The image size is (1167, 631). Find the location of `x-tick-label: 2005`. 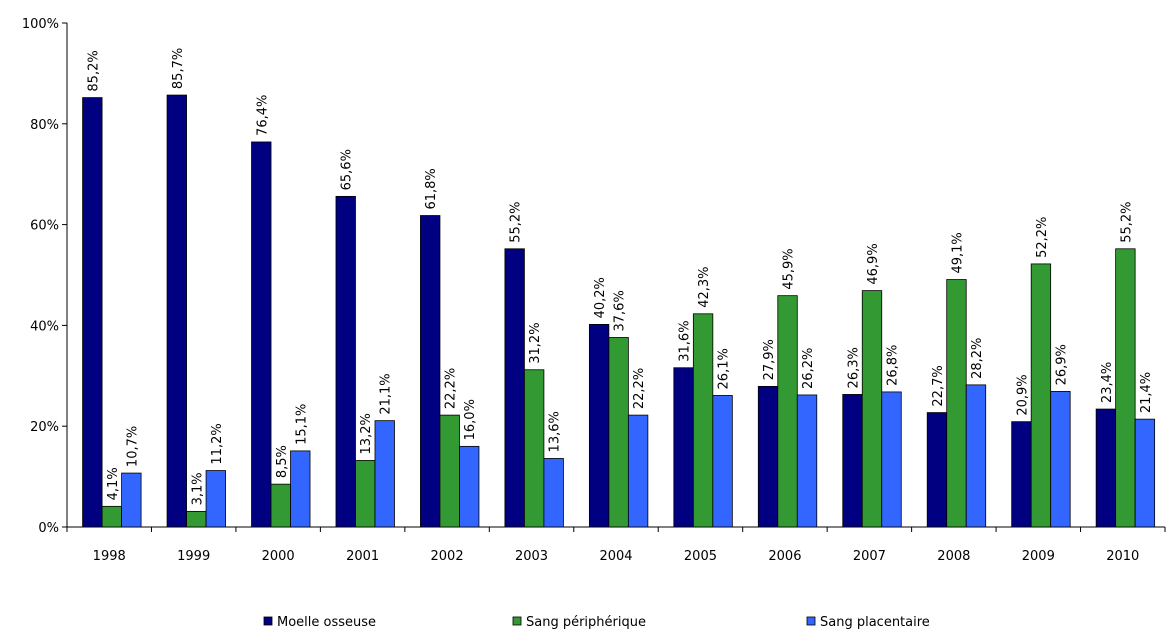

x-tick-label: 2005 is located at coordinates (700, 556).